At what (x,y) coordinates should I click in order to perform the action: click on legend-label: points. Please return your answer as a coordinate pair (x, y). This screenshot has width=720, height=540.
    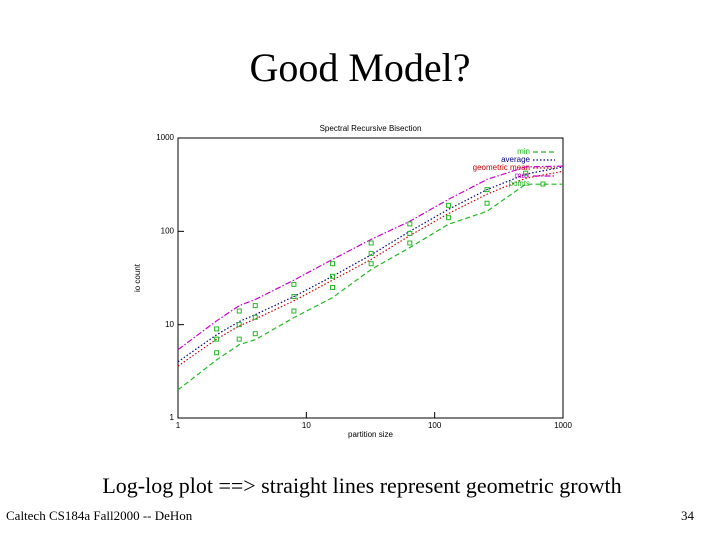
    Looking at the image, I should click on (519, 183).